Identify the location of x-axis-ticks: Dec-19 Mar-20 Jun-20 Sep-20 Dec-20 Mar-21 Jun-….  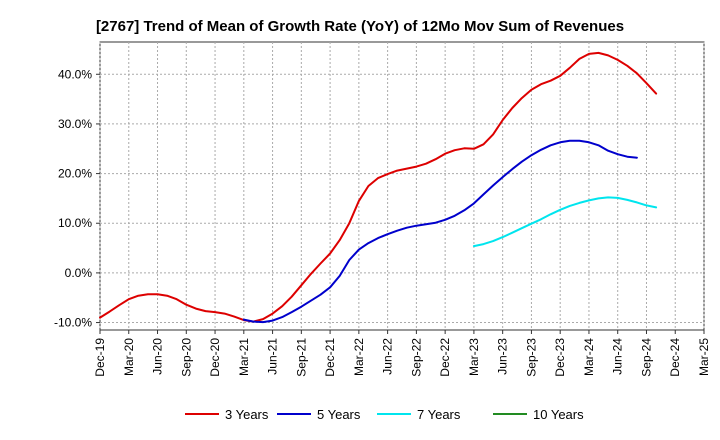
(402, 353).